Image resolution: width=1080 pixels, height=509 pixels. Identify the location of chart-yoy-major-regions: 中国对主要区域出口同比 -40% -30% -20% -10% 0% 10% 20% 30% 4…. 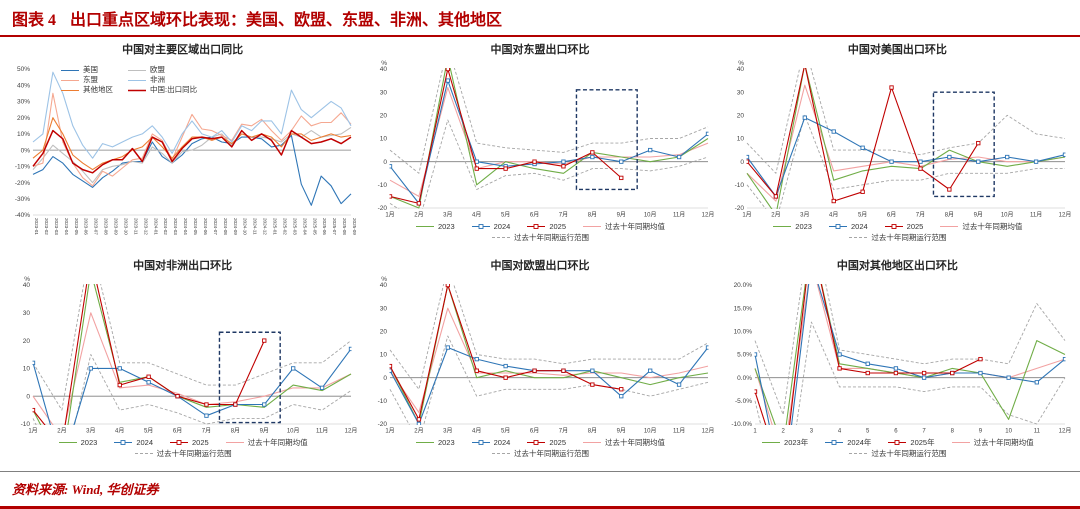
(182, 147).